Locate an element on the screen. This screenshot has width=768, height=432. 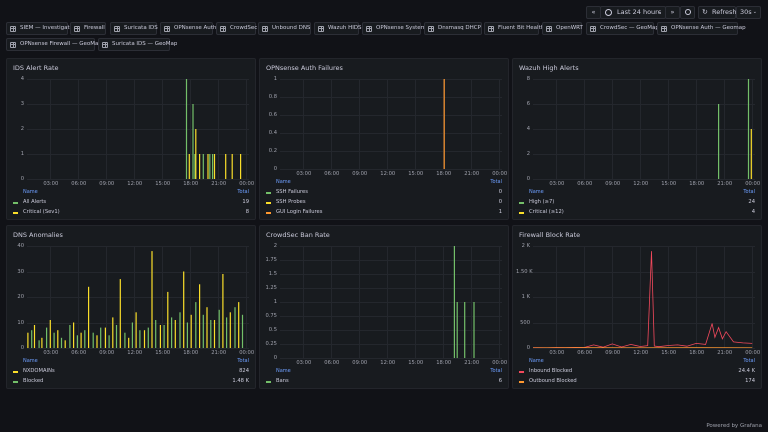
legend-series-total: 1 is located at coordinates (500, 212).